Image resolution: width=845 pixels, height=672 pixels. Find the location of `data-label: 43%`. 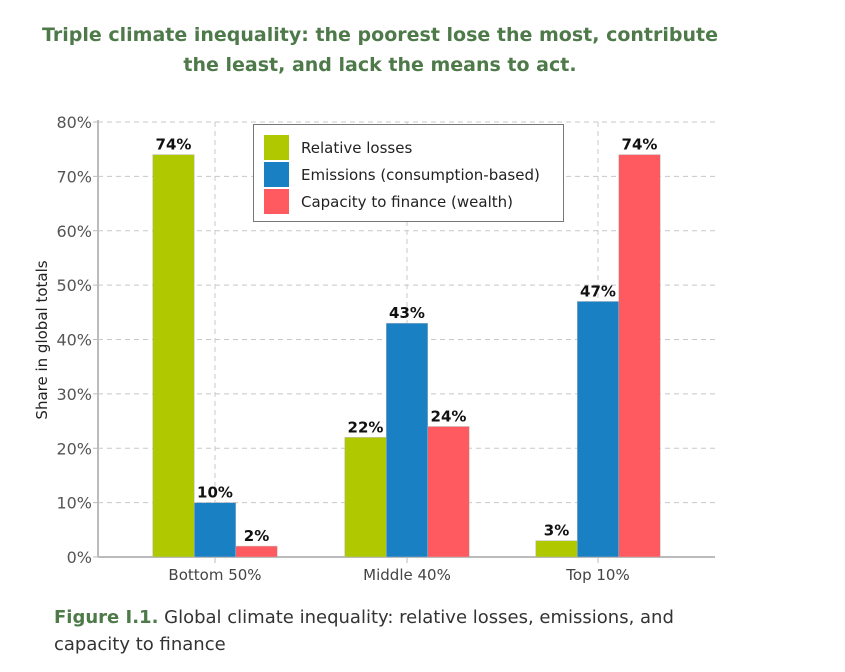

data-label: 43% is located at coordinates (407, 313).